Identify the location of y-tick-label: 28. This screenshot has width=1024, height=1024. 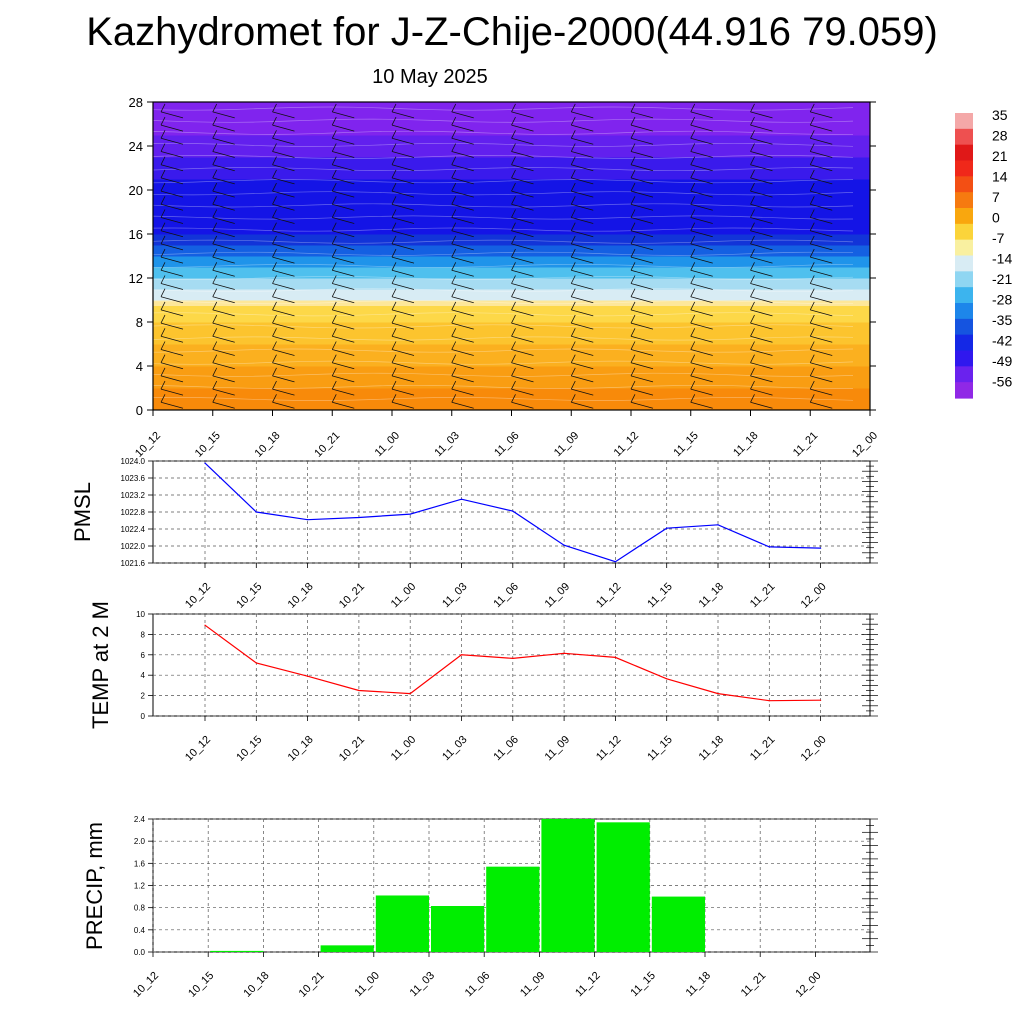
(136, 102).